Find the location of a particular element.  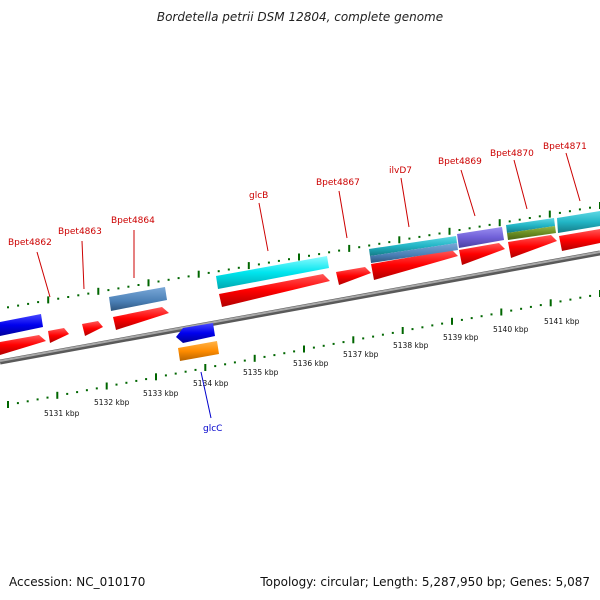

kbp-label: 5136 kbp is located at coordinates (311, 363).